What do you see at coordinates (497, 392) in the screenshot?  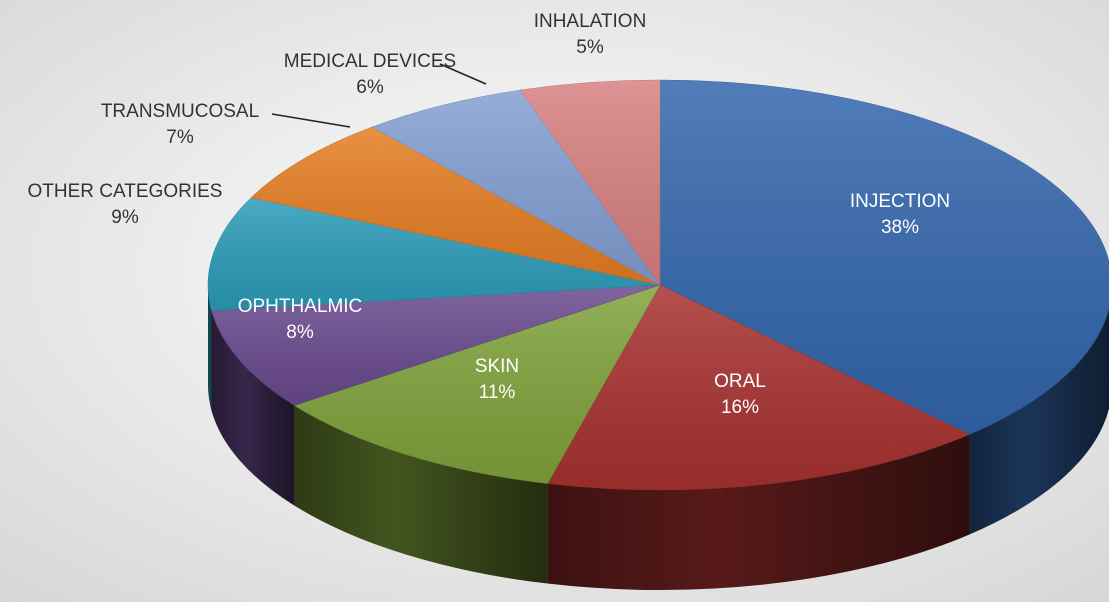 I see `value-label: 11%` at bounding box center [497, 392].